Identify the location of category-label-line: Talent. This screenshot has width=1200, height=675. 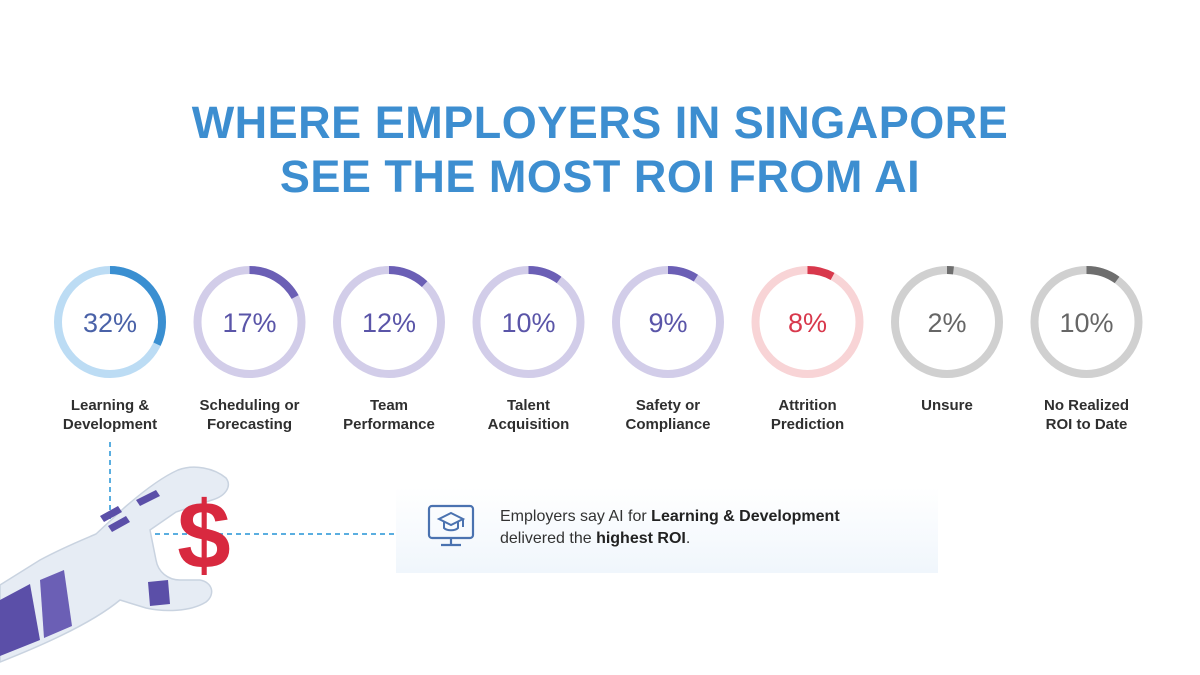
(528, 405).